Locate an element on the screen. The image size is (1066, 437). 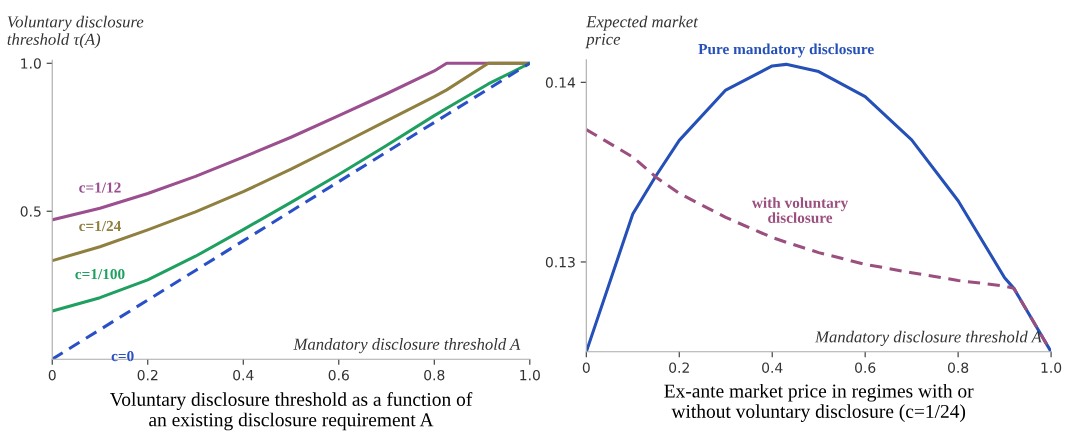
y-axis-title: Voluntary disclosure threshold τ(A) is located at coordinates (75, 32).